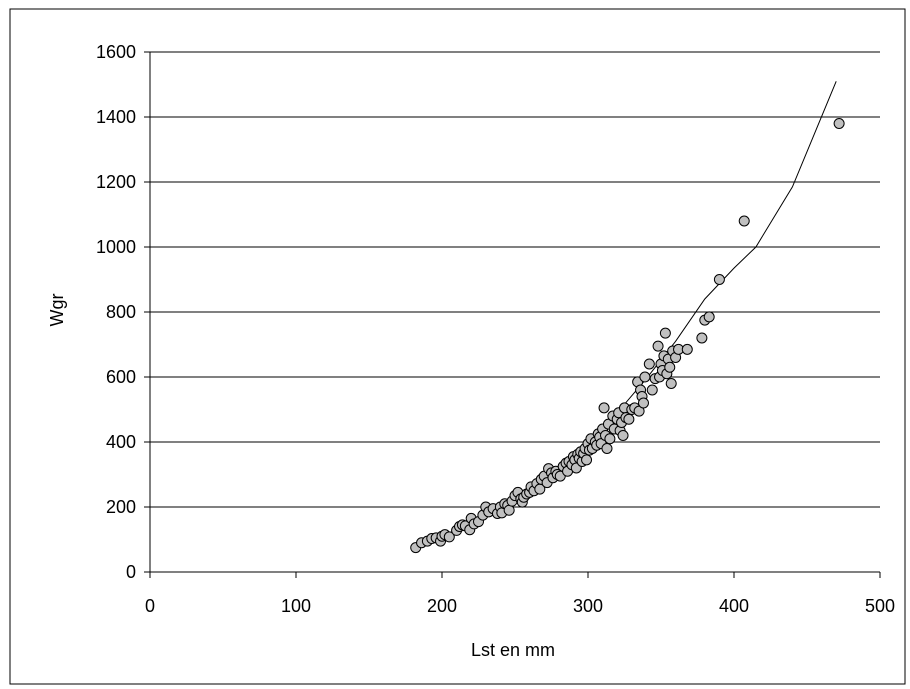 The height and width of the screenshot is (689, 910). I want to click on y-tick-label: 400, so click(121, 442).